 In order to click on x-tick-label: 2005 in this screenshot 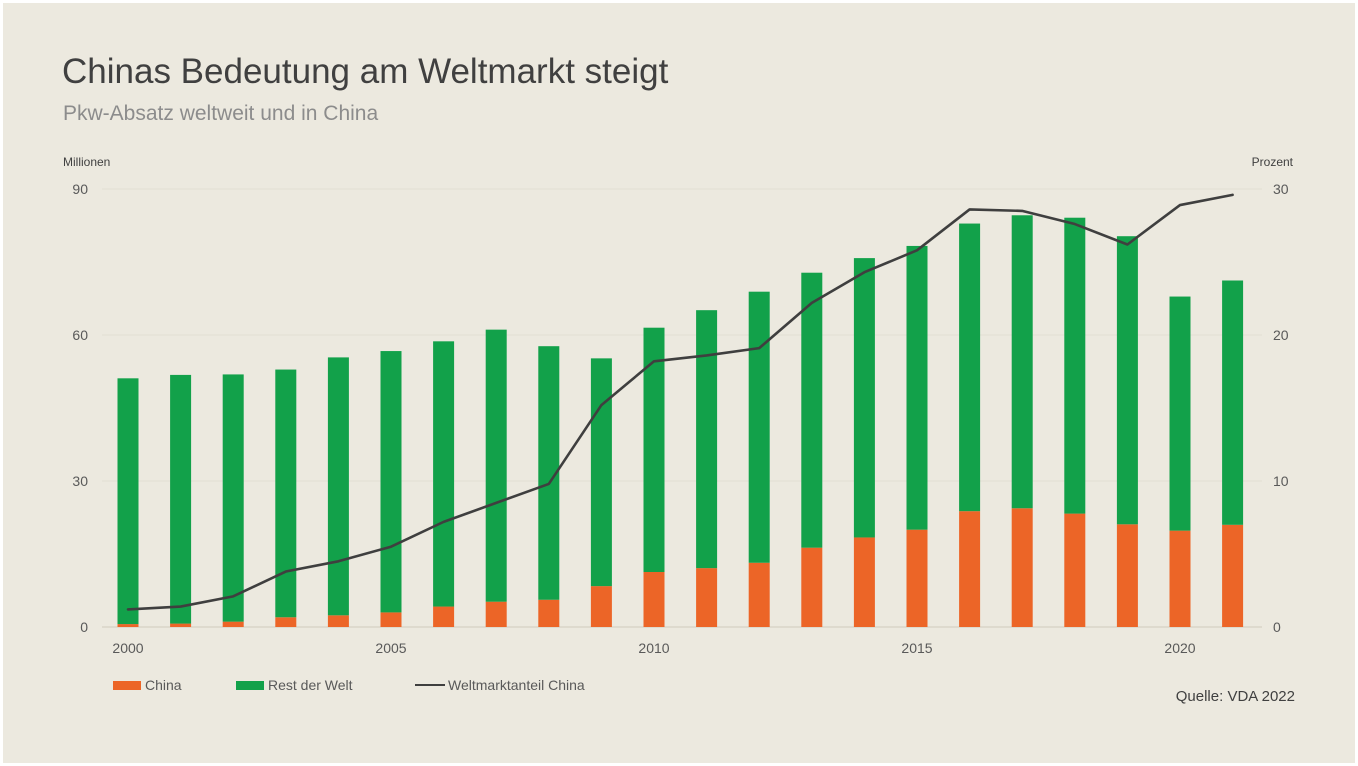, I will do `click(390, 648)`.